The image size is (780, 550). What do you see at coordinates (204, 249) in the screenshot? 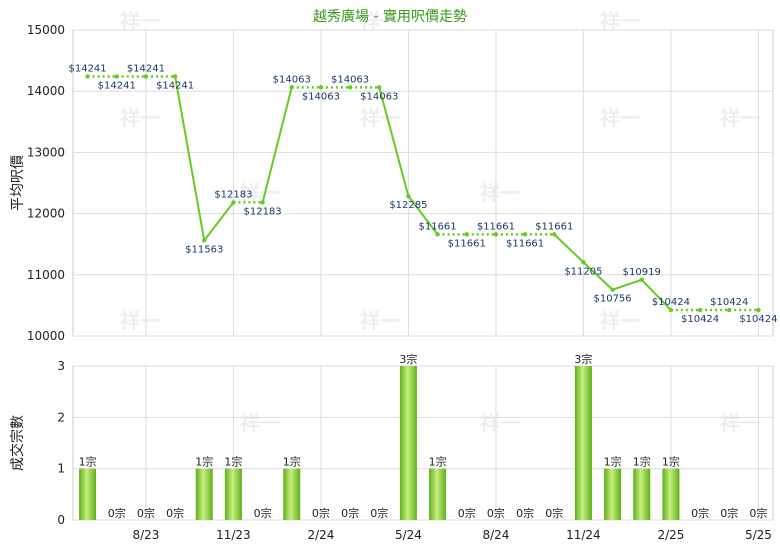
I see `price-data-label: $11563` at bounding box center [204, 249].